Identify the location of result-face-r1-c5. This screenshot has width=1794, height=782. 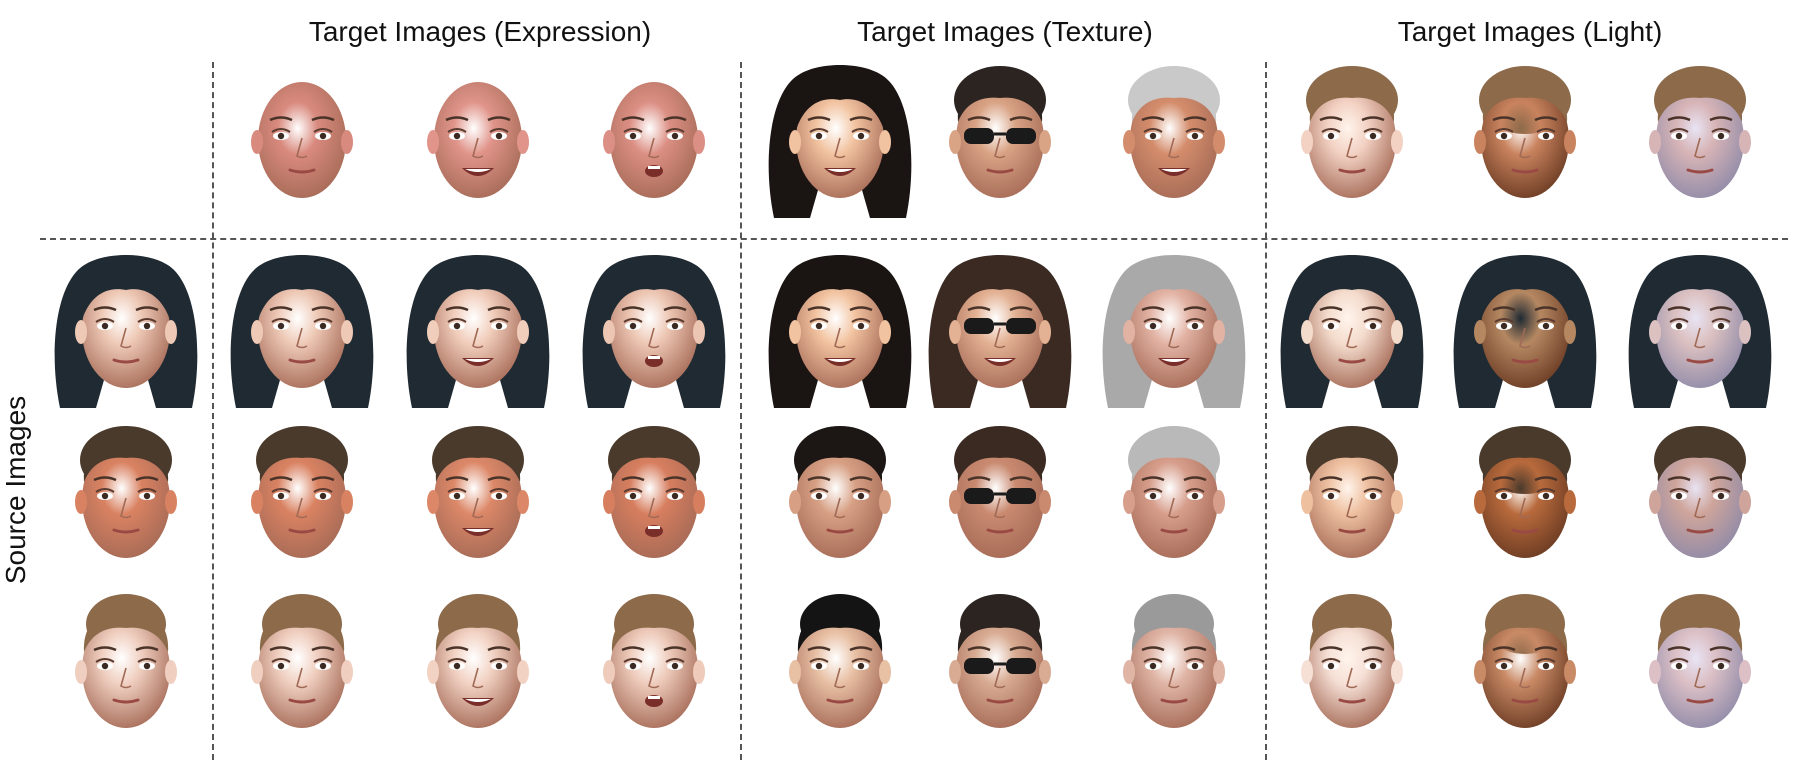
(1000, 330).